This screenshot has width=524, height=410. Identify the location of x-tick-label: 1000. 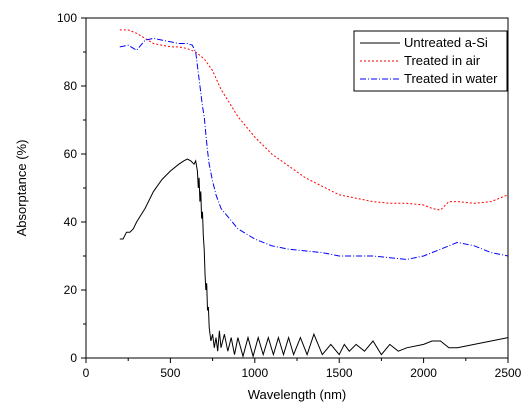
(254, 373).